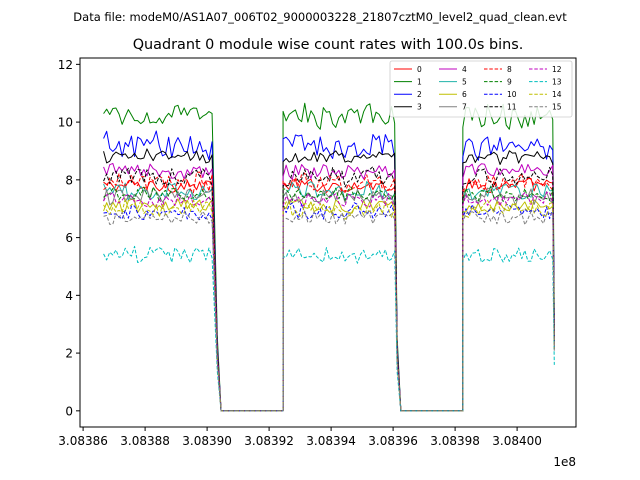 The image size is (640, 480). I want to click on legend-label-15: 15, so click(557, 107).